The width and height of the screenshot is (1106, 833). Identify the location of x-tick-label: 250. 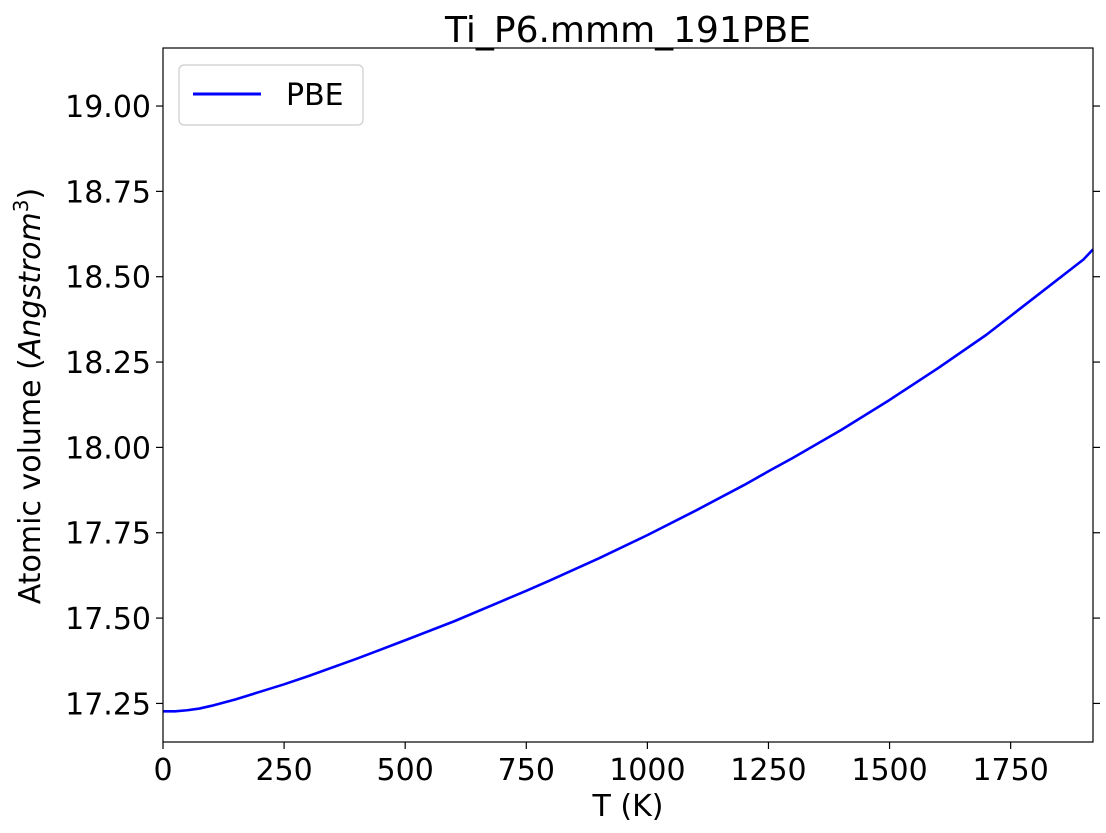
(283, 770).